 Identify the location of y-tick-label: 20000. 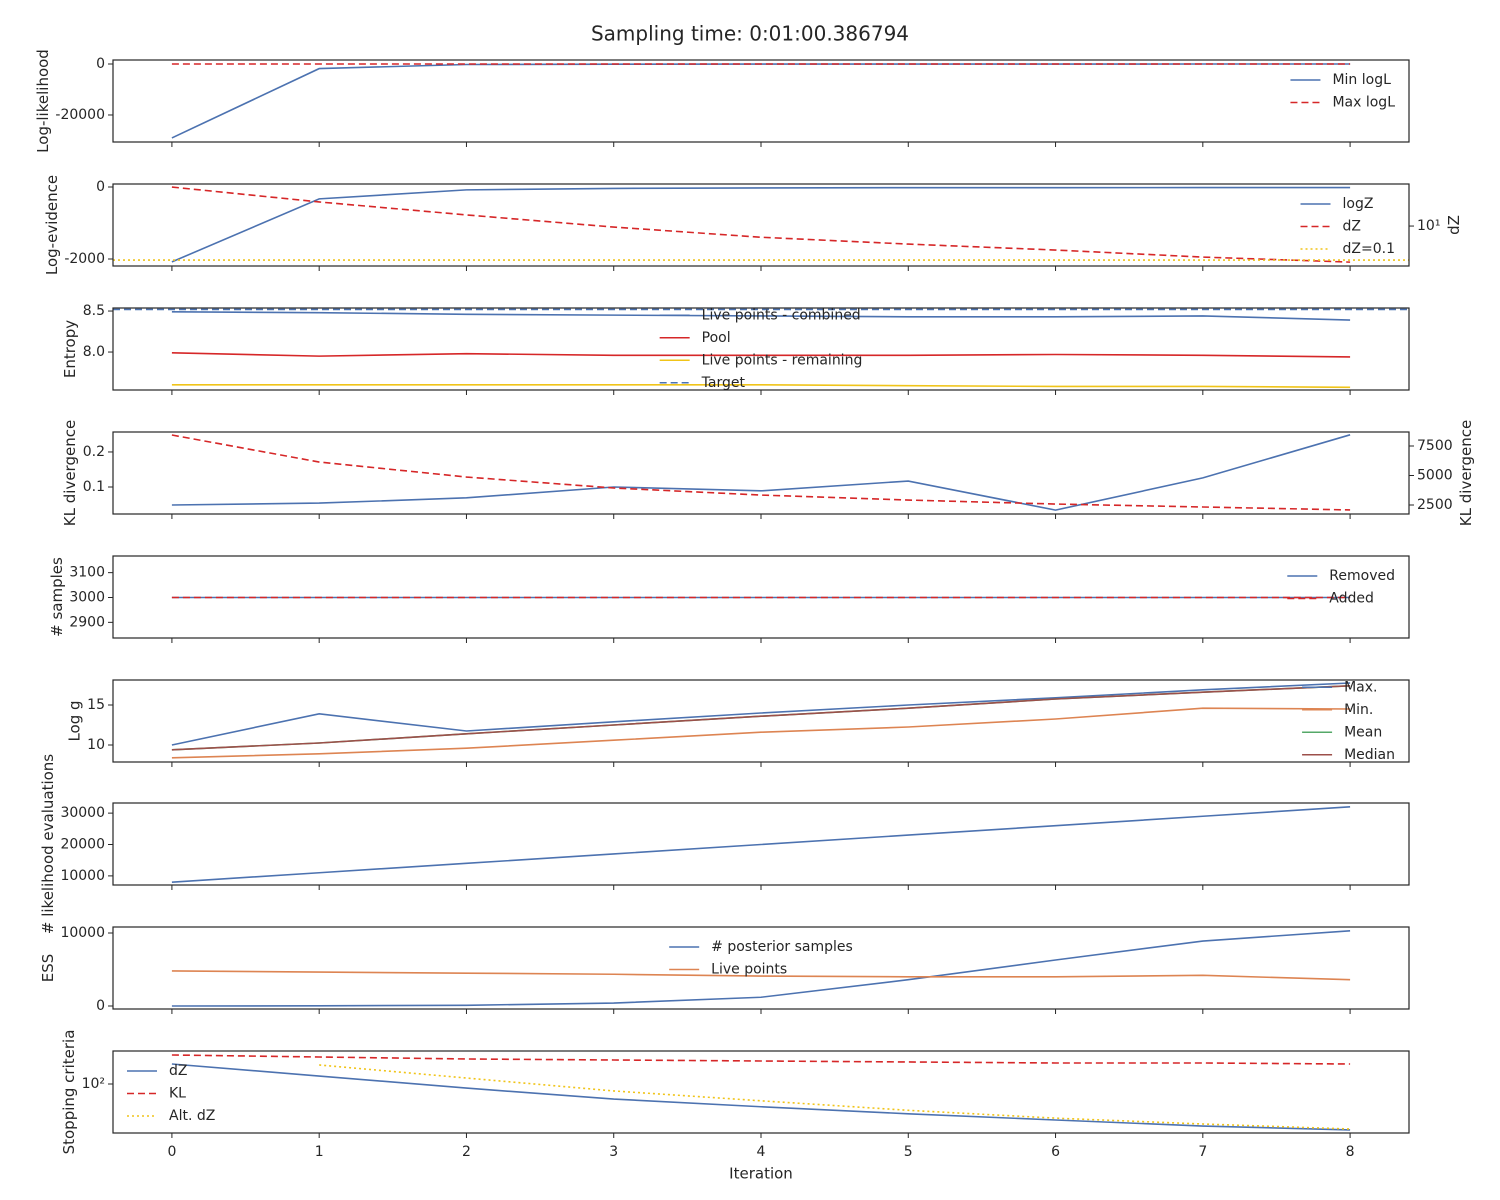
(82, 845).